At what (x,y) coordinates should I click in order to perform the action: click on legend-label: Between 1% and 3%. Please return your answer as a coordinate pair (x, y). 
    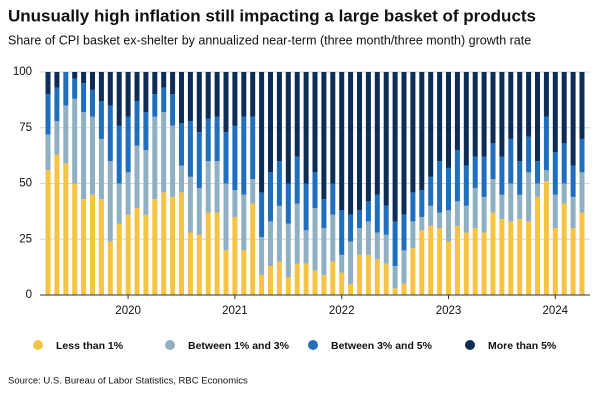
    Looking at the image, I should click on (239, 346).